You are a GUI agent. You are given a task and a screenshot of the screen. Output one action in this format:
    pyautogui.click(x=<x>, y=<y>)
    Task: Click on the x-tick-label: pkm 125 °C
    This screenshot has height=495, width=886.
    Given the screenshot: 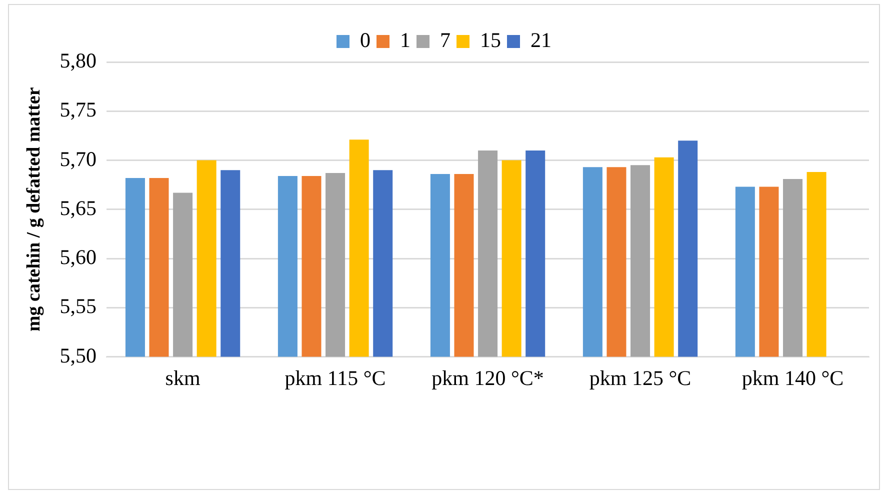 What is the action you would take?
    pyautogui.click(x=640, y=378)
    